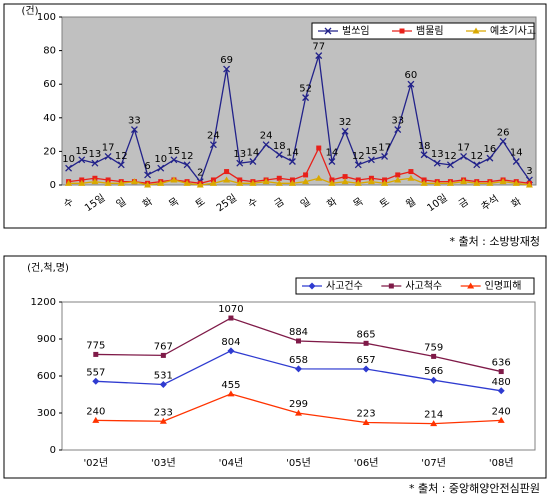  What do you see at coordinates (513, 31) in the screenshot?
I see `legend-label: 예초기사고` at bounding box center [513, 31].